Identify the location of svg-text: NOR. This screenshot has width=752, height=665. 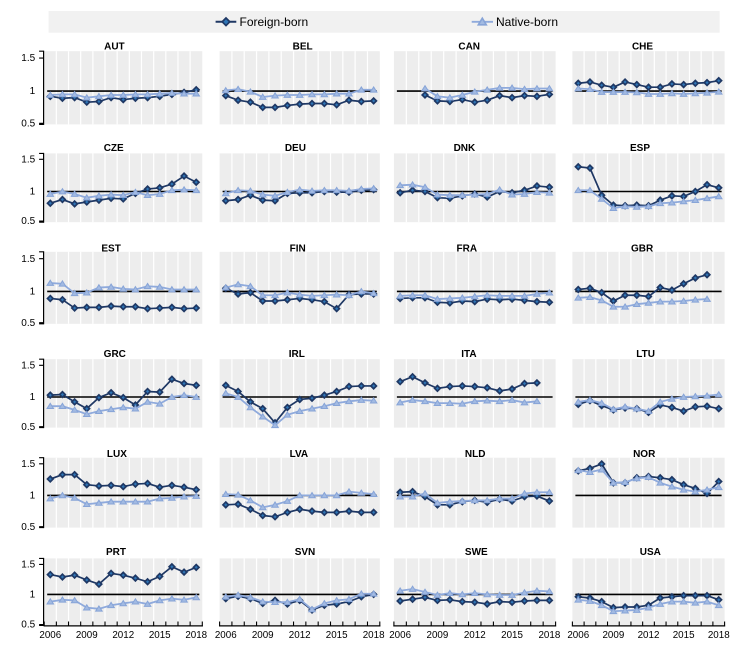
(644, 454).